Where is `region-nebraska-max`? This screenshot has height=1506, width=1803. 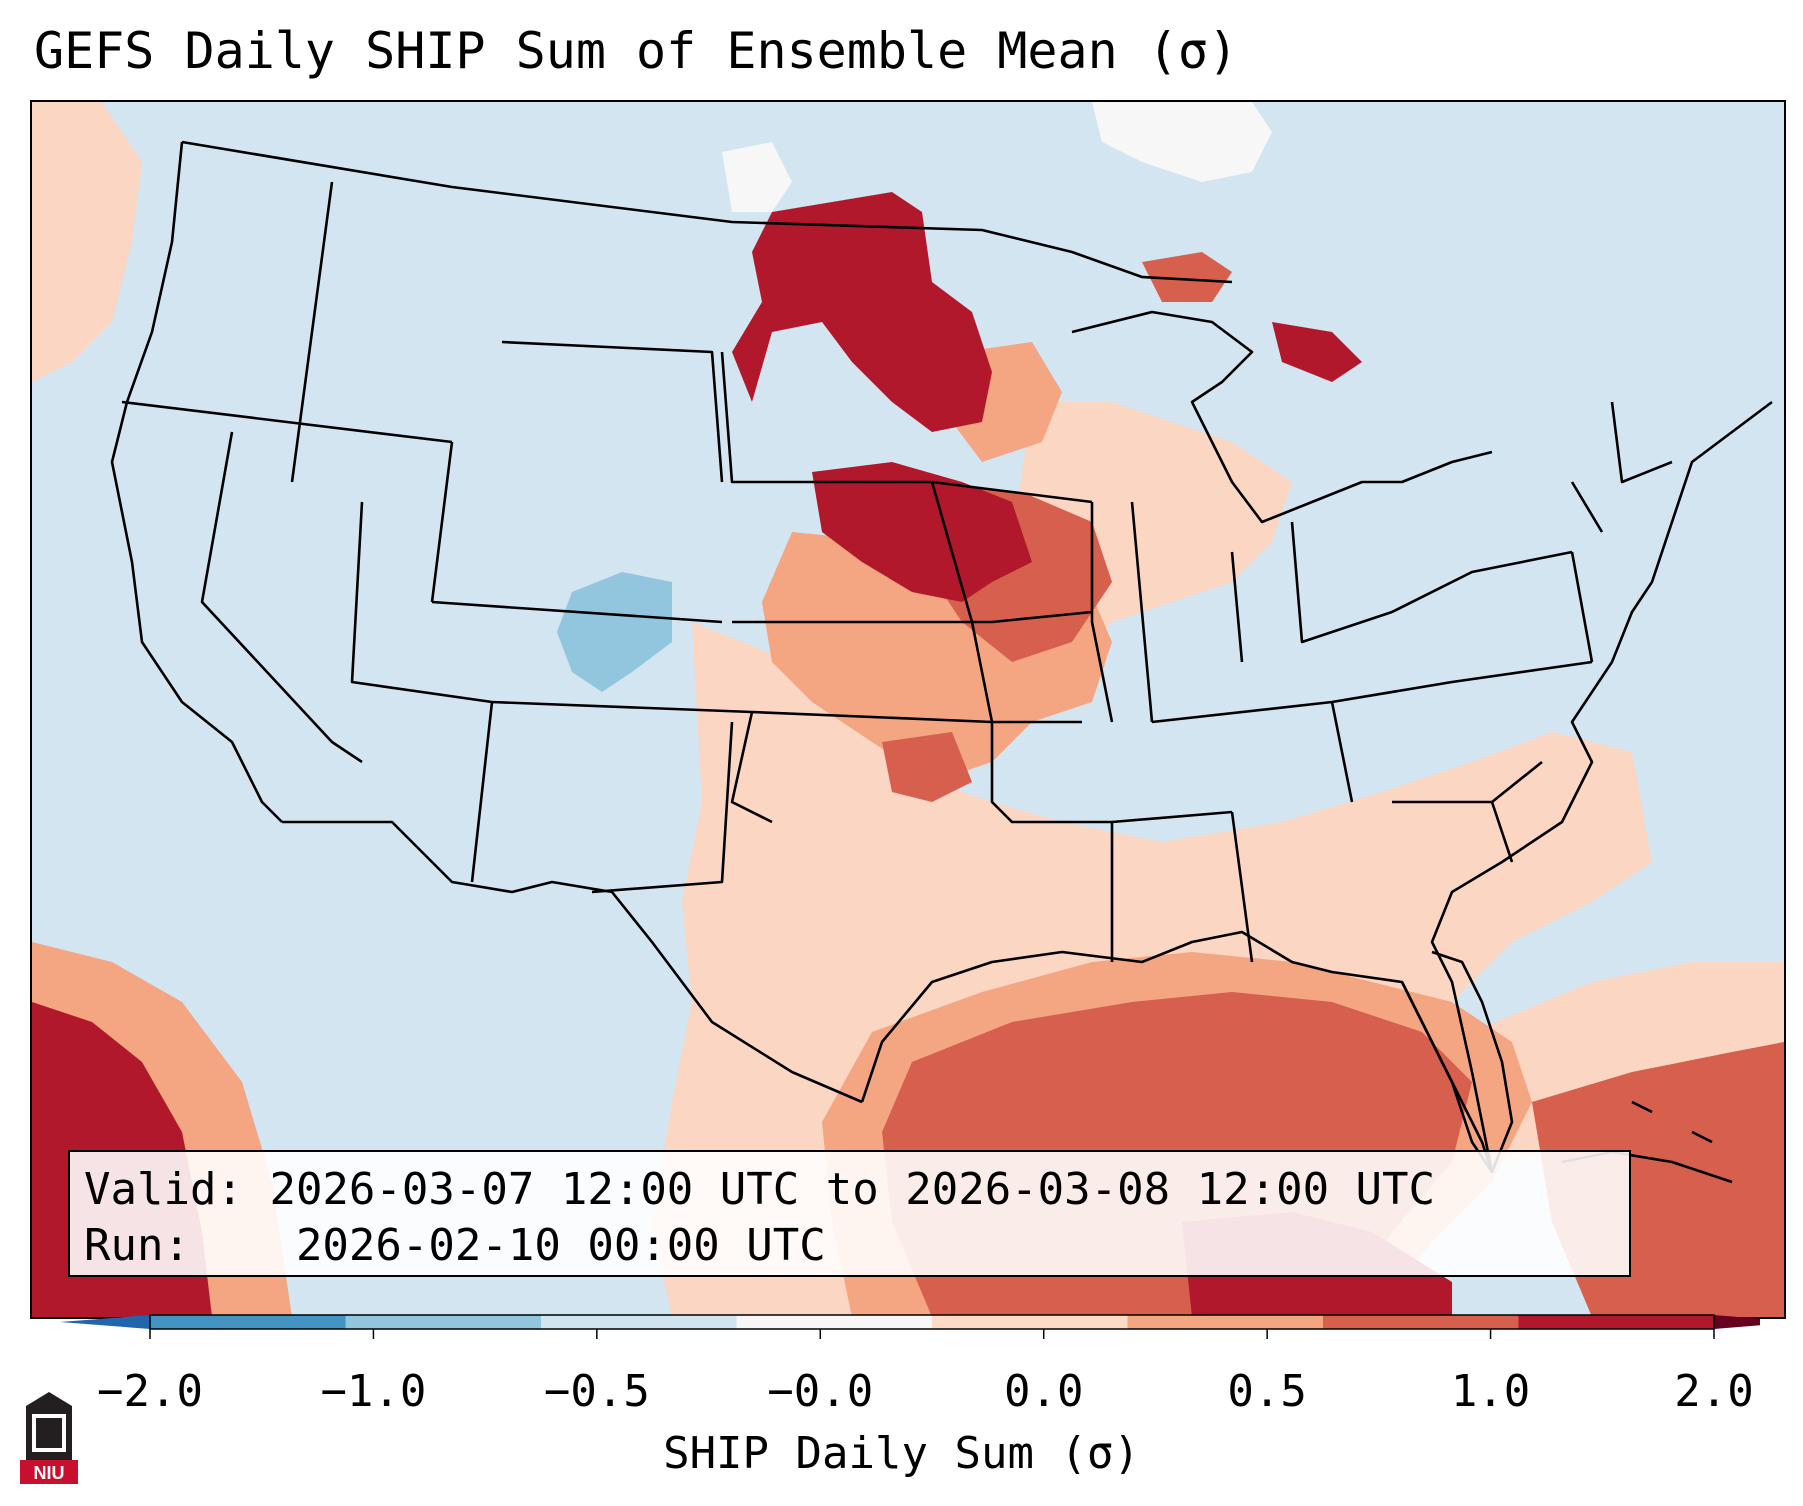 region-nebraska-max is located at coordinates (922, 532).